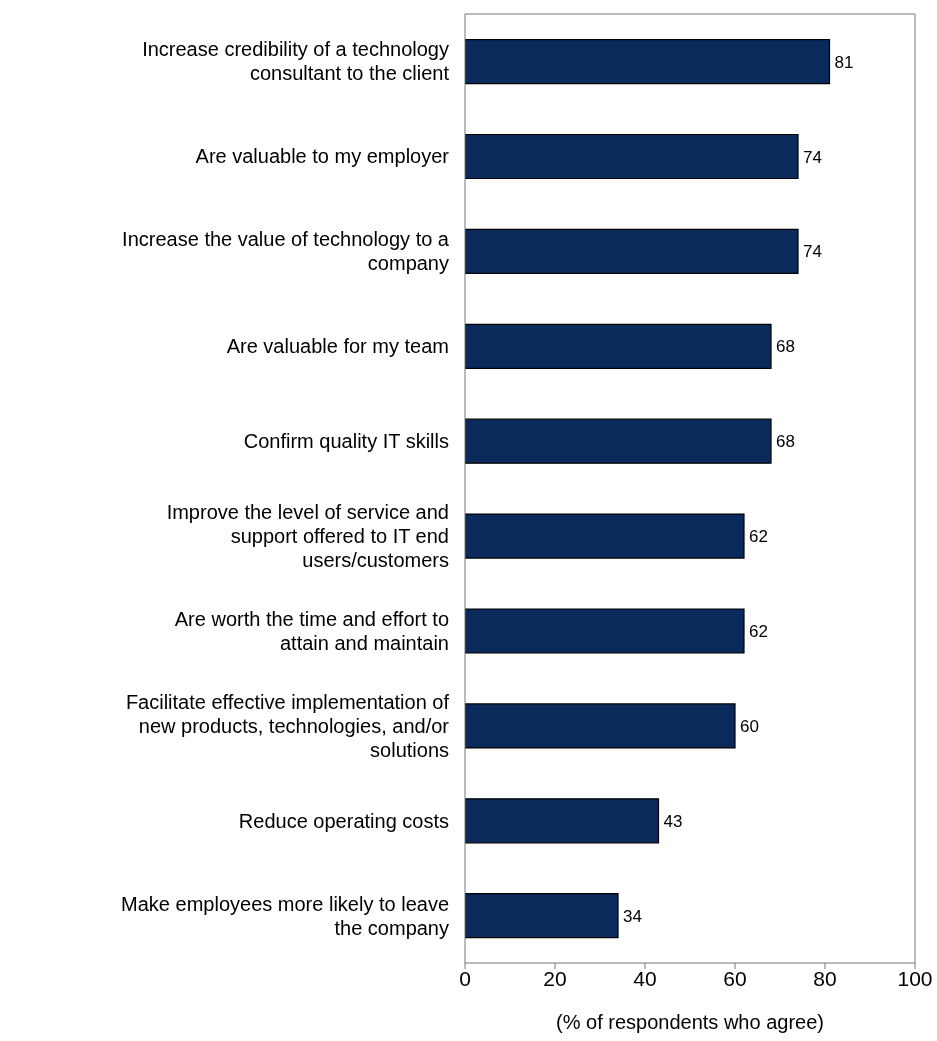 The image size is (937, 1041). Describe the element at coordinates (346, 441) in the screenshot. I see `y-tick-label: Confirm quality IT skills` at that location.